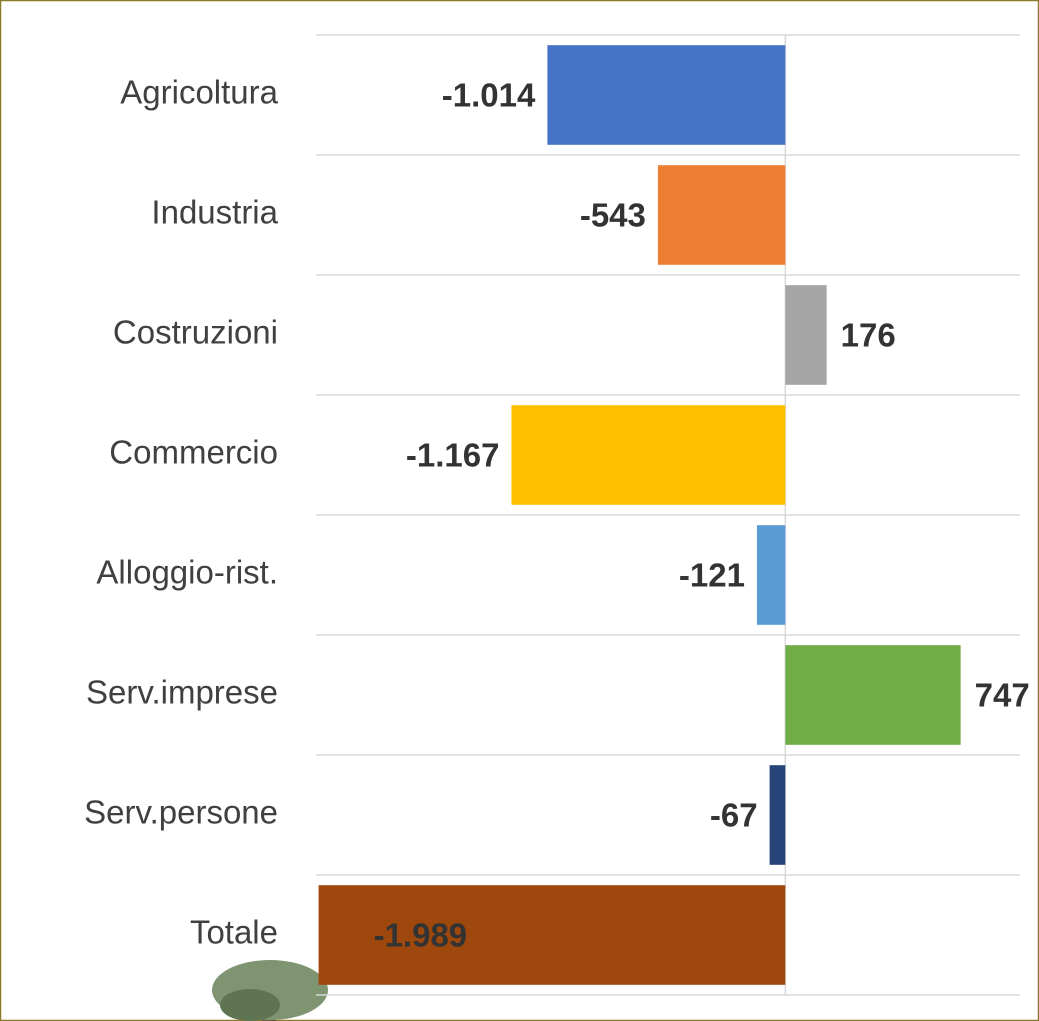  Describe the element at coordinates (489, 95) in the screenshot. I see `value-label: -1.014` at that location.